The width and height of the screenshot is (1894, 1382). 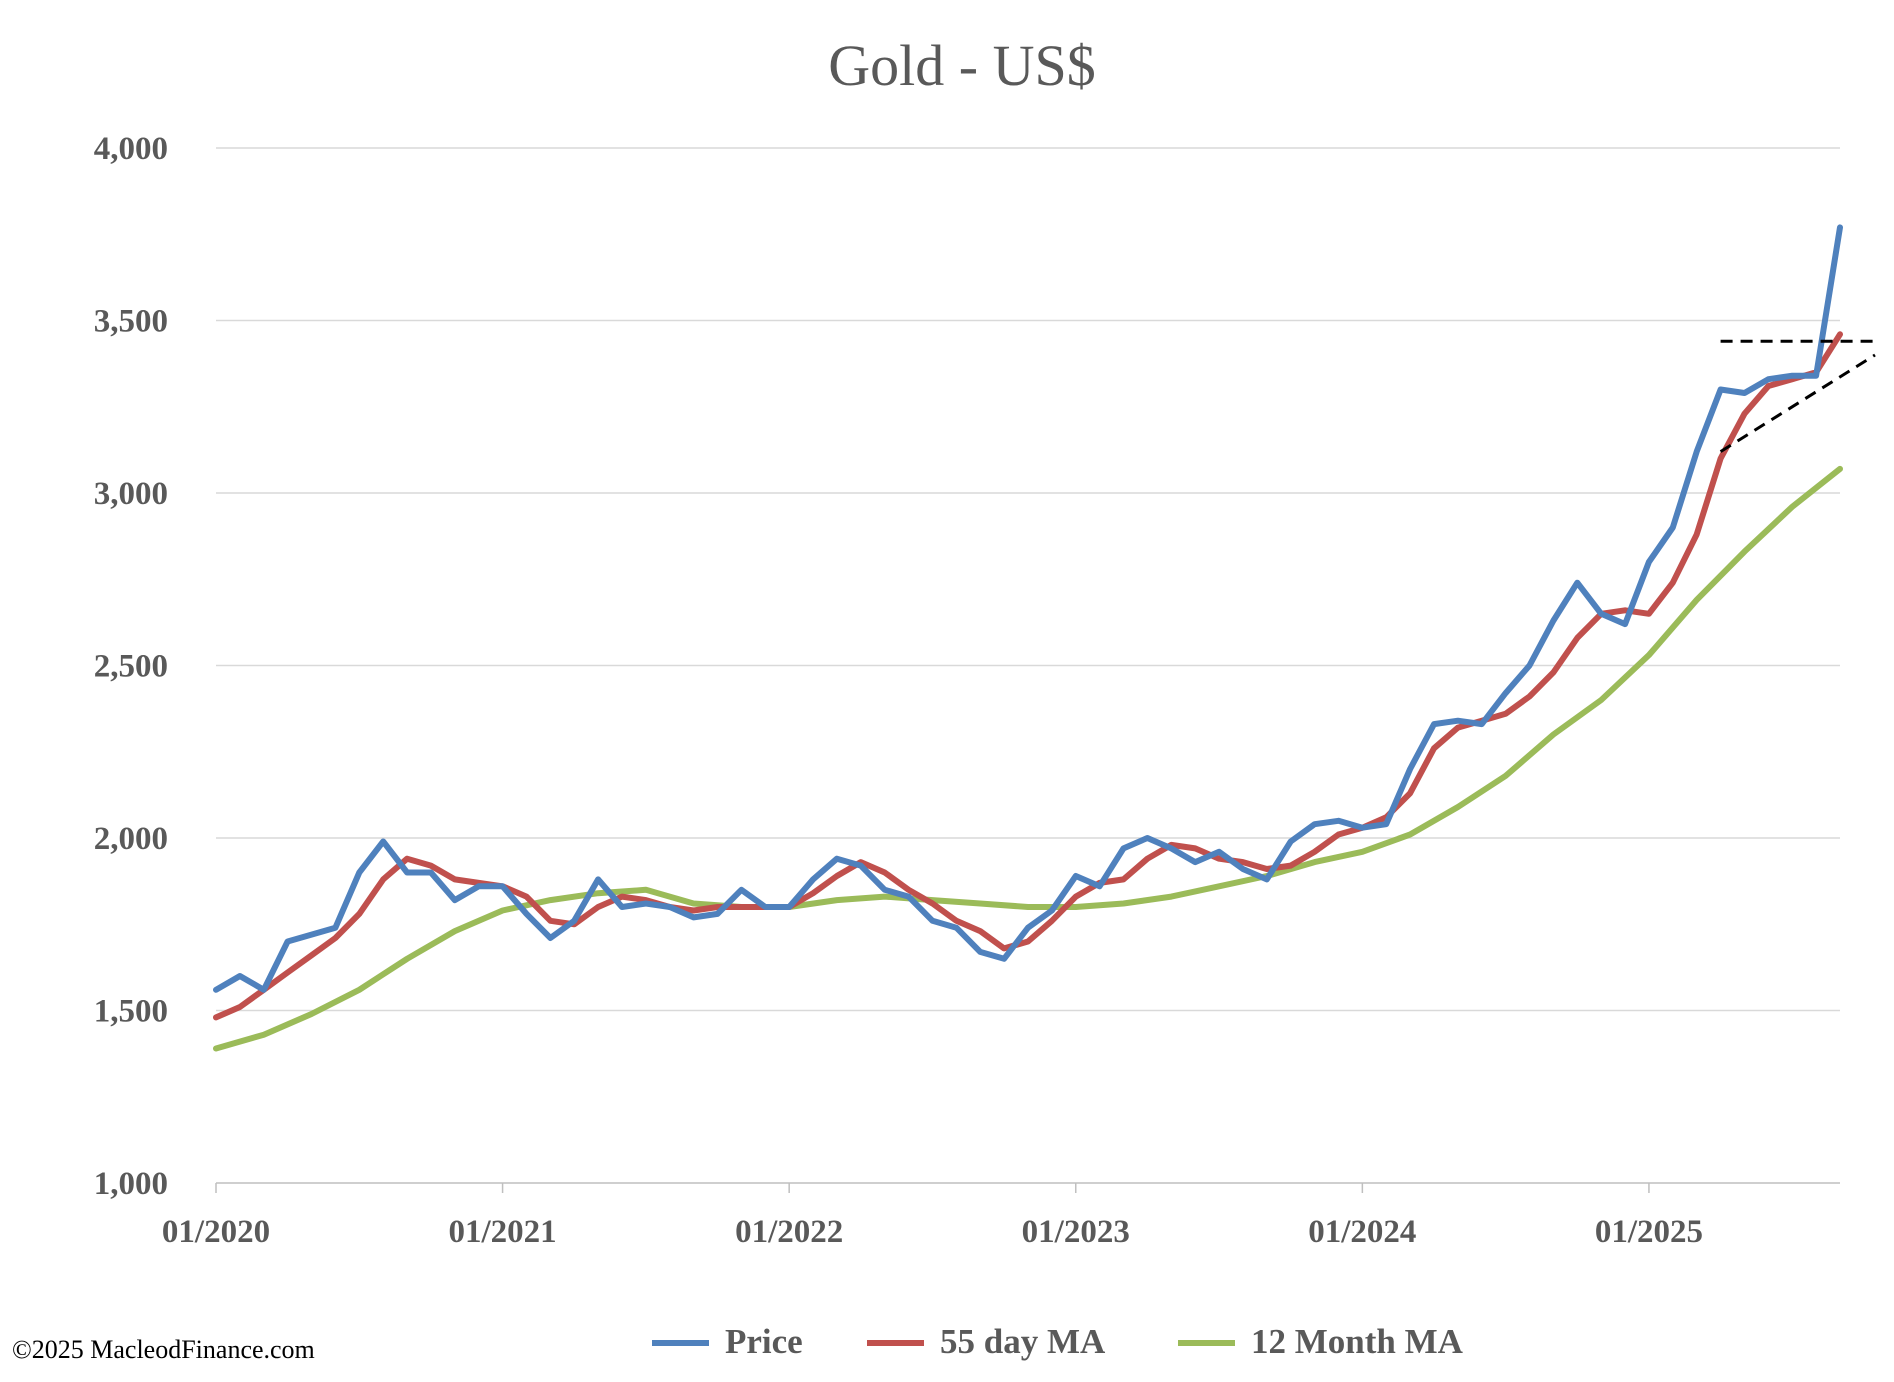 What do you see at coordinates (789, 1232) in the screenshot?
I see `x-tick-label: 01/2022` at bounding box center [789, 1232].